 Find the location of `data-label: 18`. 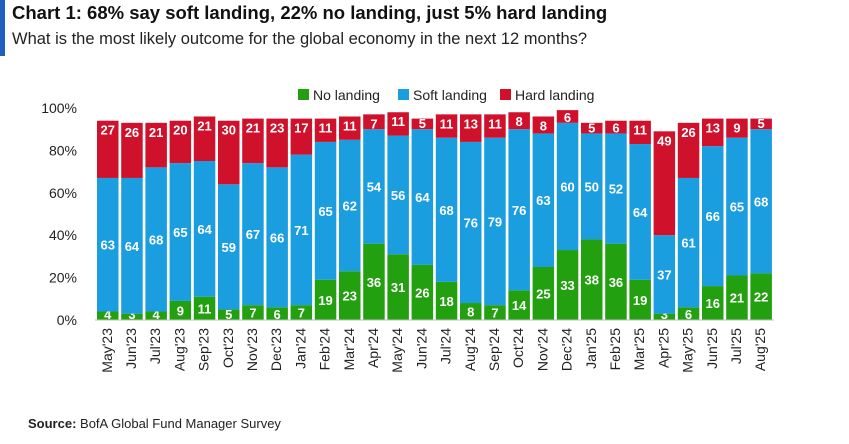

data-label: 18 is located at coordinates (446, 301).